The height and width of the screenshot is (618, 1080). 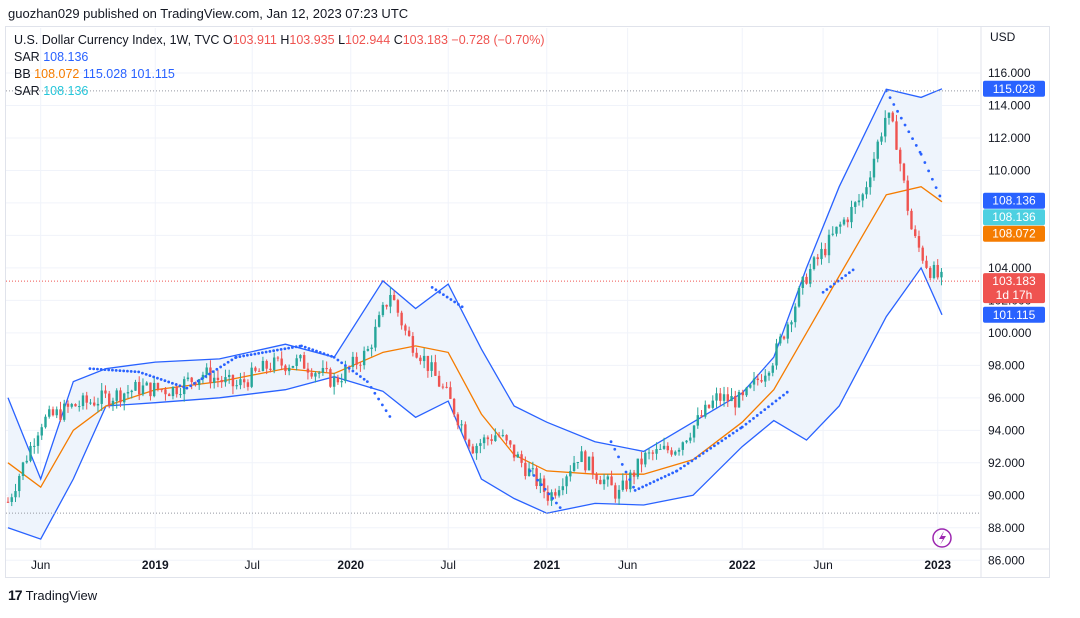 What do you see at coordinates (312, 40) in the screenshot?
I see `legend-high: 103.935` at bounding box center [312, 40].